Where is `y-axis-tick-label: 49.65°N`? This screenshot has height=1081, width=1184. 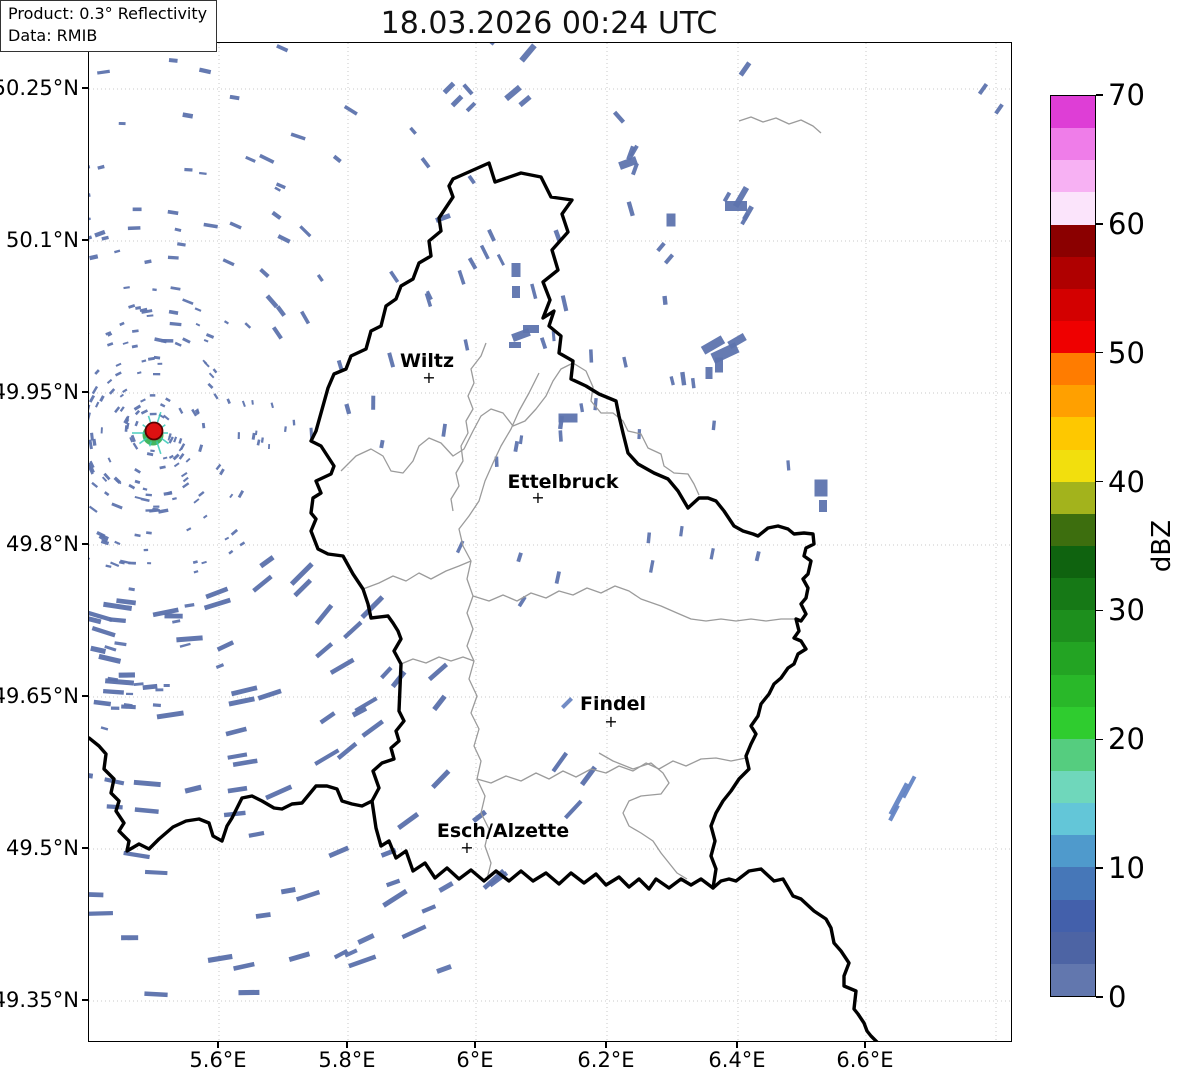 y-axis-tick-label: 49.65°N is located at coordinates (39, 696).